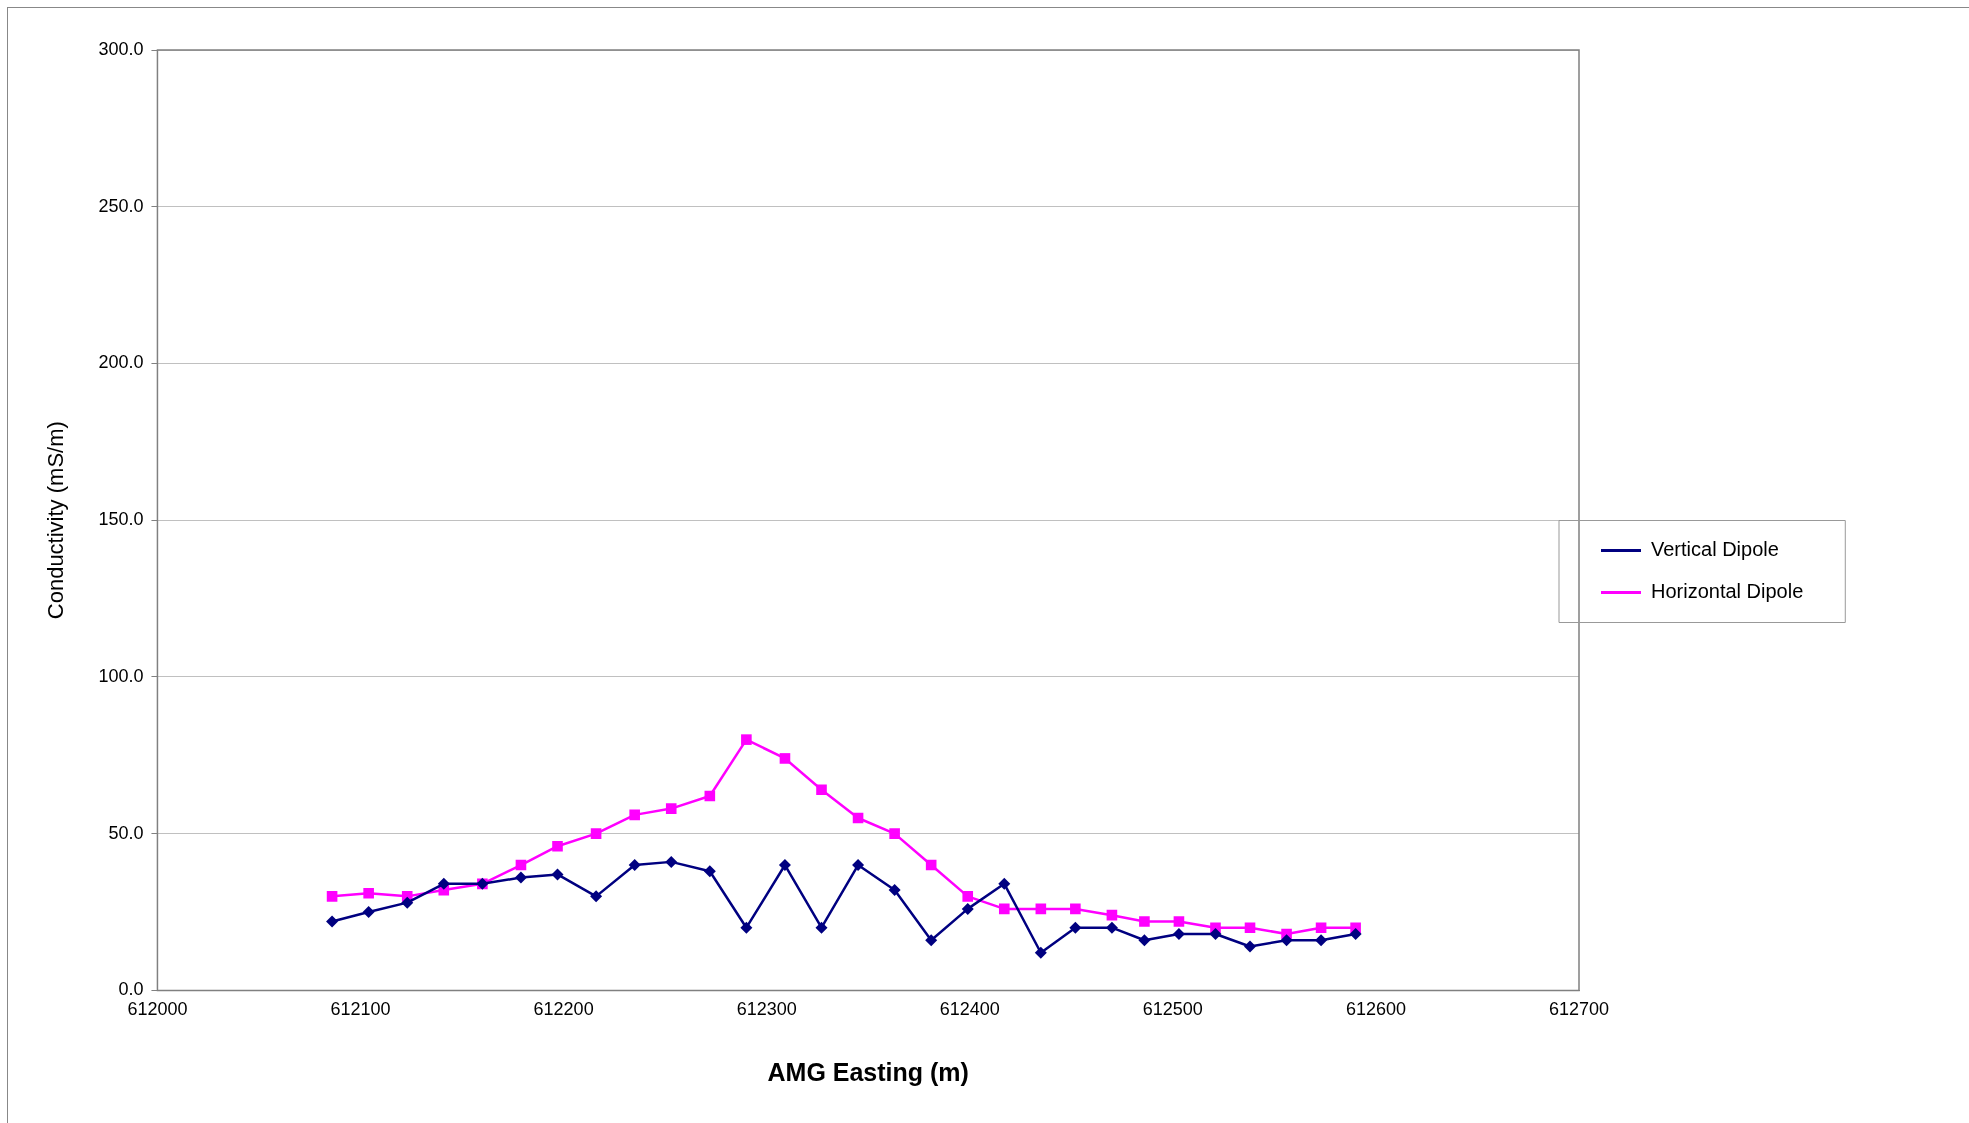 This screenshot has height=1123, width=1969. I want to click on legend-label: Vertical Dipole, so click(1715, 549).